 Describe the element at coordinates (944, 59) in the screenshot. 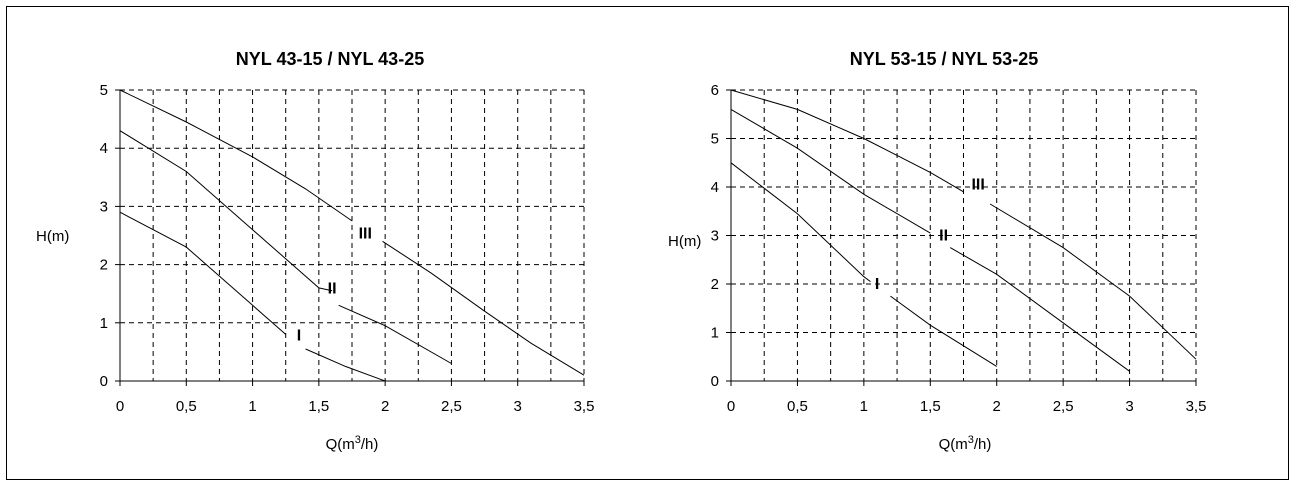

I see `chart-title: NYL 53-15 / NYL 53-25` at that location.